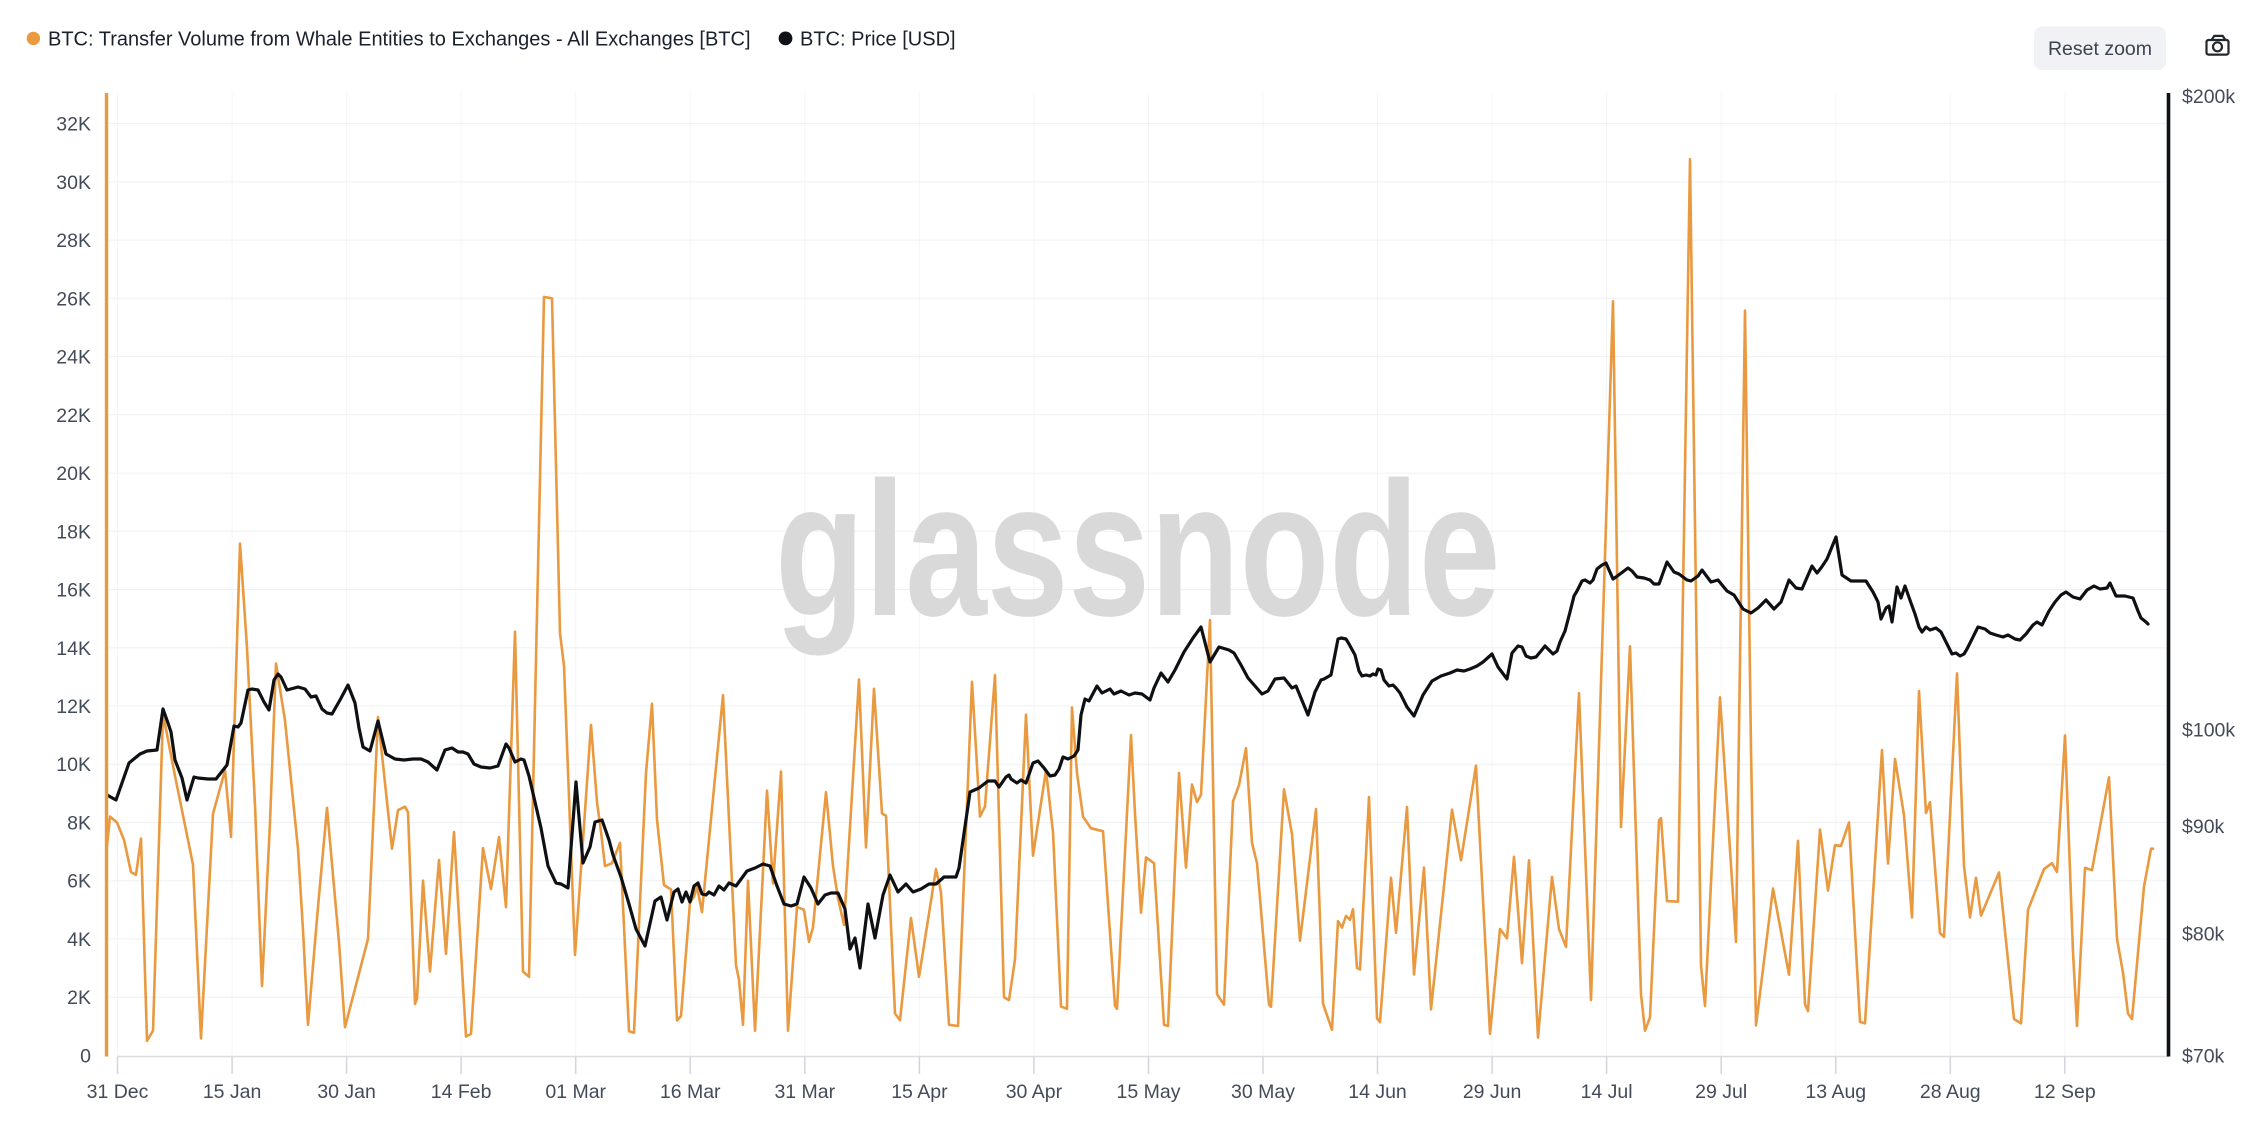  What do you see at coordinates (79, 882) in the screenshot?
I see `svg-text: 6K` at bounding box center [79, 882].